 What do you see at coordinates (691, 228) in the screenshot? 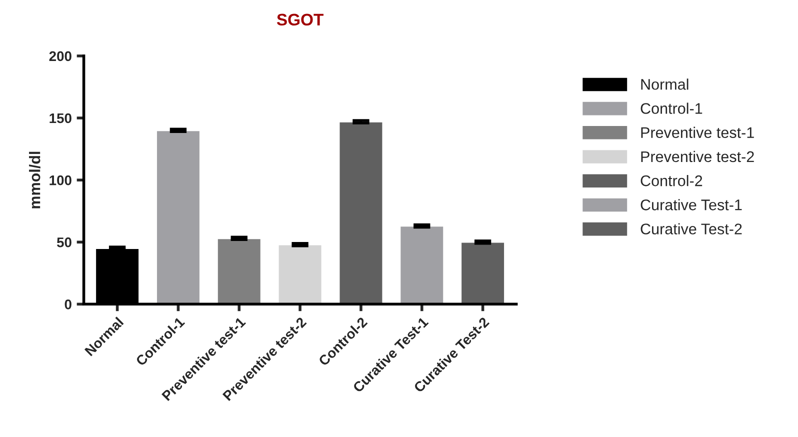
I see `legend-label: Curative Test-2` at bounding box center [691, 228].